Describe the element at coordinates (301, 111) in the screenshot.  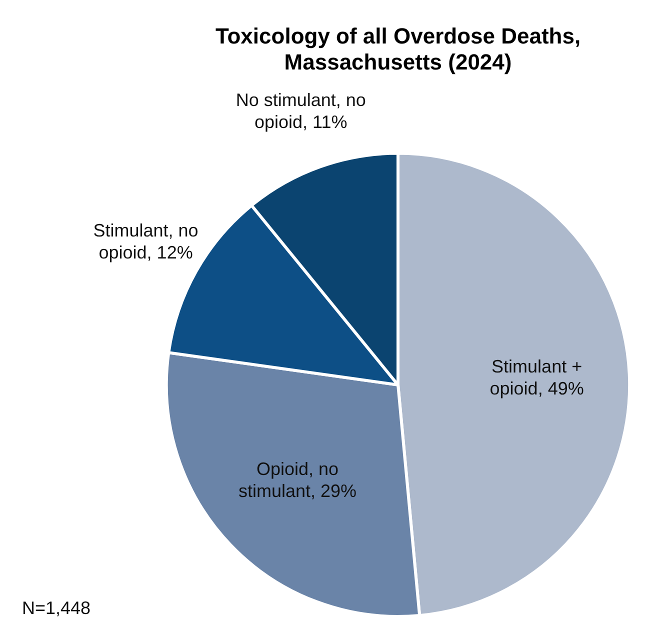
I see `slice-label: No stimulant, no opioid, 11%` at that location.